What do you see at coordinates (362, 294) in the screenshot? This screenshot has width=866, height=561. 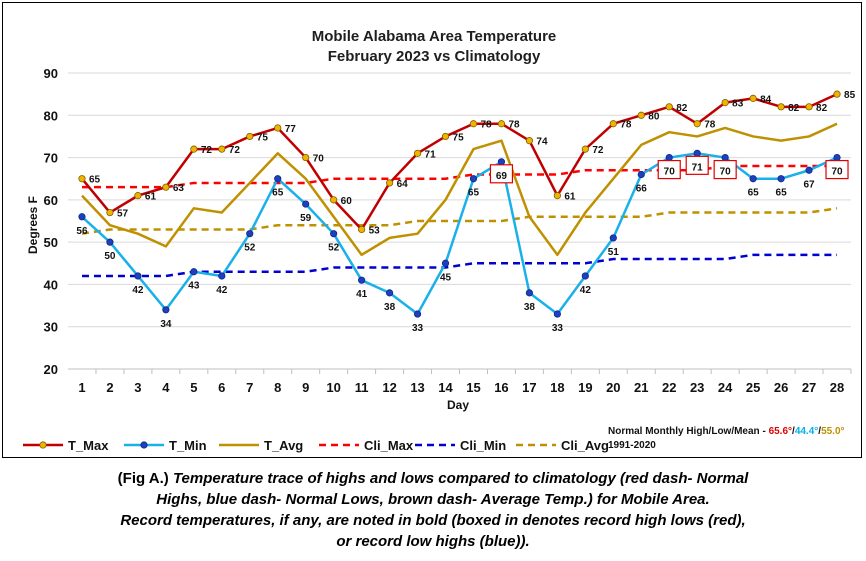 I see `label-tmin-day-11: 41` at bounding box center [362, 294].